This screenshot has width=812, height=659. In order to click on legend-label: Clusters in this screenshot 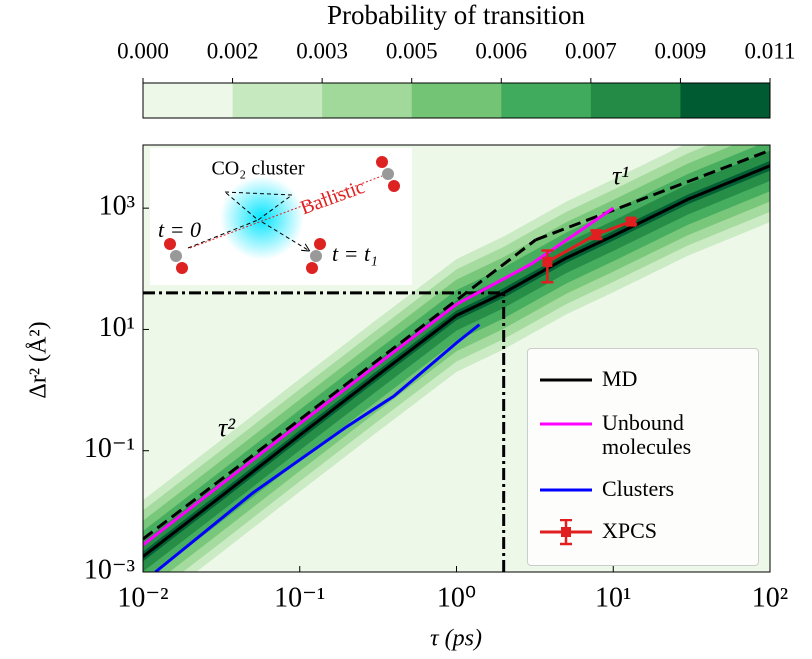, I will do `click(638, 488)`.